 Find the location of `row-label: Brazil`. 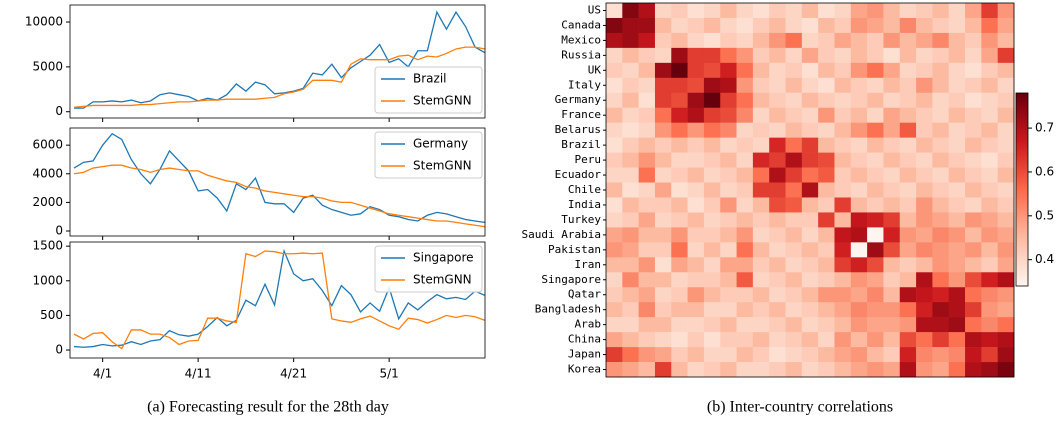

row-label: Brazil is located at coordinates (581, 144).